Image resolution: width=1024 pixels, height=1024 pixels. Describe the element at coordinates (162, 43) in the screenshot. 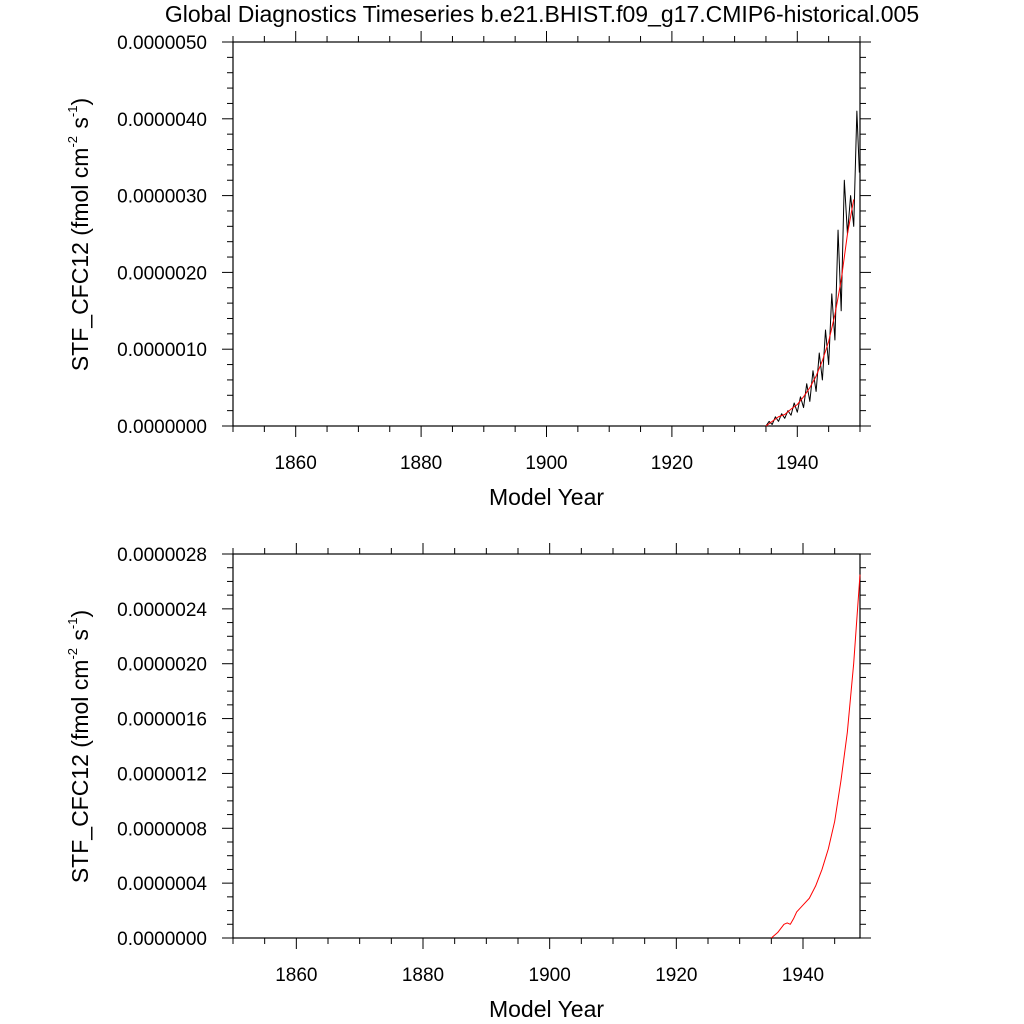

I see `y-tick-label: 0.0000050` at that location.